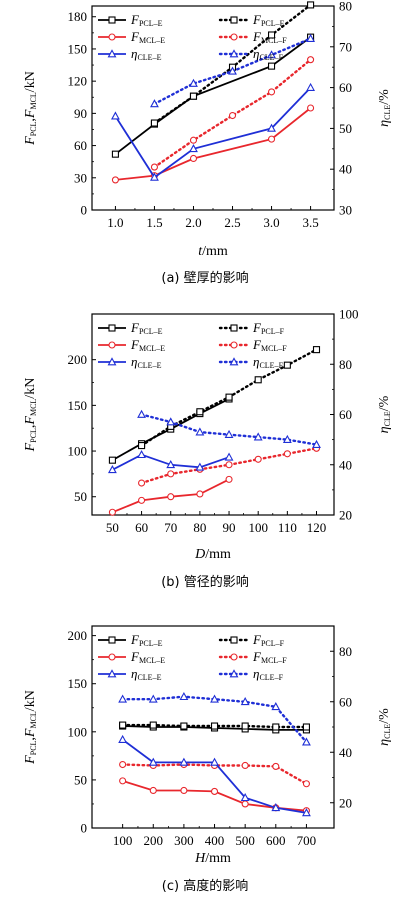  I want to click on x-axis-label: H/mm, so click(212, 858).